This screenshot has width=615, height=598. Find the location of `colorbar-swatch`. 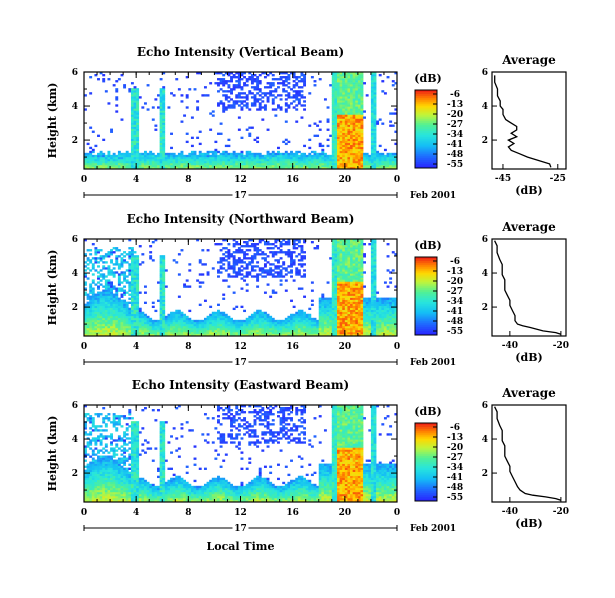

colorbar-swatch is located at coordinates (426, 167).